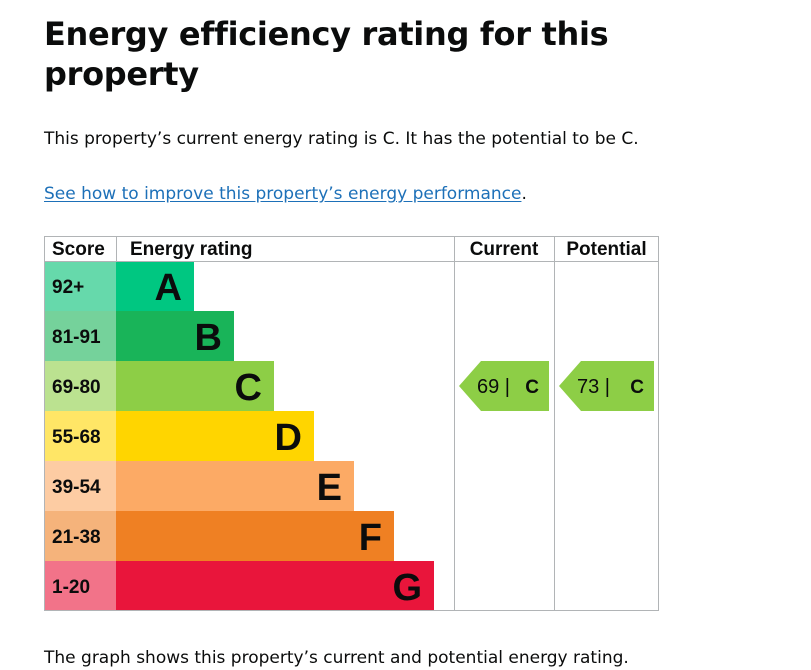 The image size is (811, 670). What do you see at coordinates (255, 536) in the screenshot?
I see `band-bar-f` at bounding box center [255, 536].